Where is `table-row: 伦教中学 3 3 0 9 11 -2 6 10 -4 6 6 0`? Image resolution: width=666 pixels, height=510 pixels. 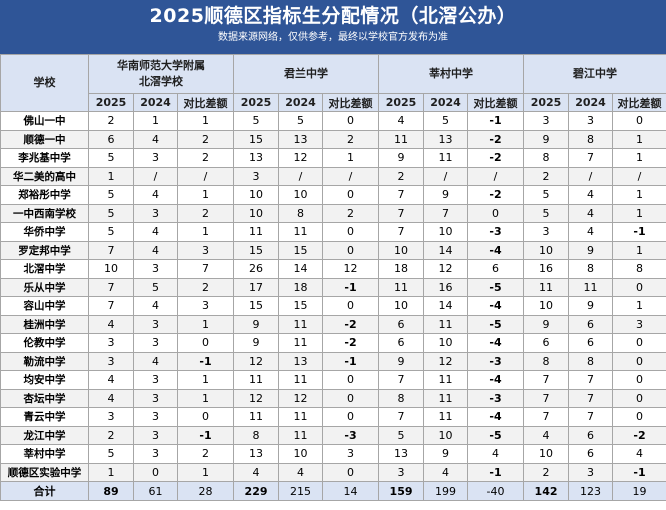
table-row: 伦教中学 3 3 0 9 11 -2 6 10 -4 6 6 0 is located at coordinates (333, 343).